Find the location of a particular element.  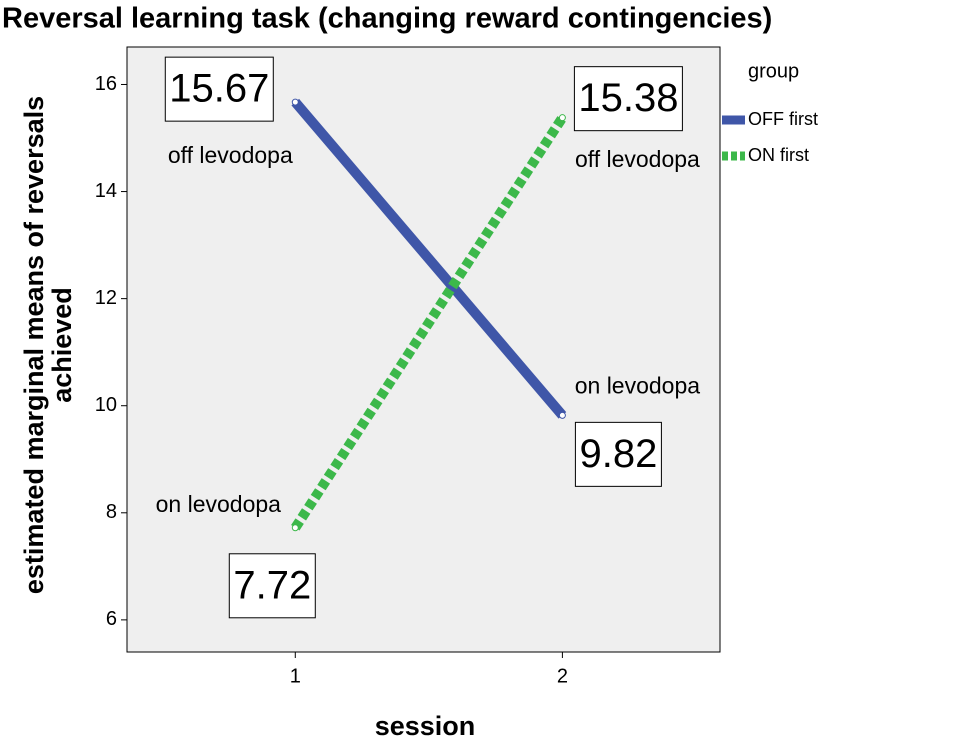

x-tick-label: 2 is located at coordinates (562, 676).